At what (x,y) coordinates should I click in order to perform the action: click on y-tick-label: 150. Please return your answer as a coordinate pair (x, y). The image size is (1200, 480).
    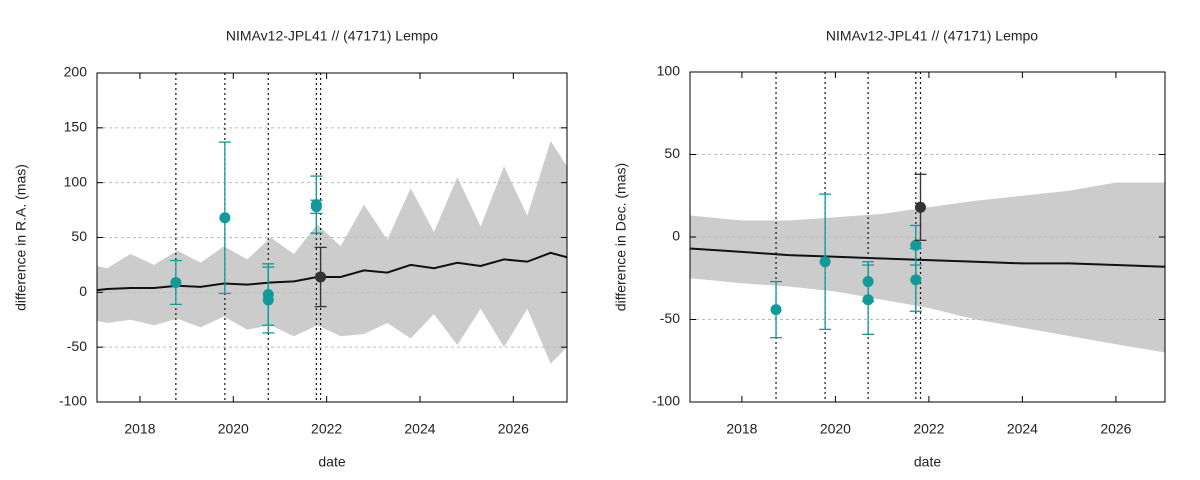
    Looking at the image, I should click on (76, 127).